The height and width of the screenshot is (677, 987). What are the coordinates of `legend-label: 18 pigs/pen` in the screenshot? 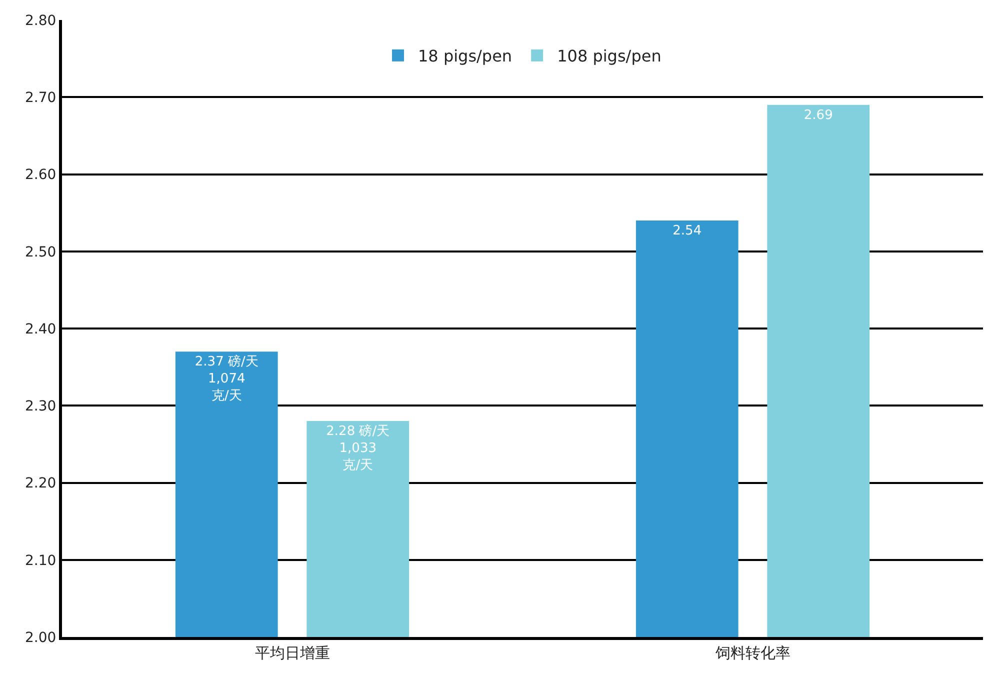 It's located at (465, 56).